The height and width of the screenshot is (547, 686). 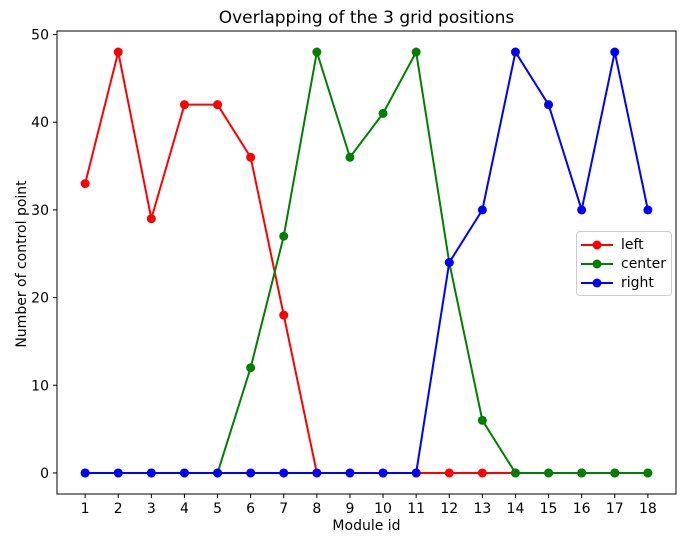 What do you see at coordinates (316, 509) in the screenshot?
I see `x-tick-label: 8` at bounding box center [316, 509].